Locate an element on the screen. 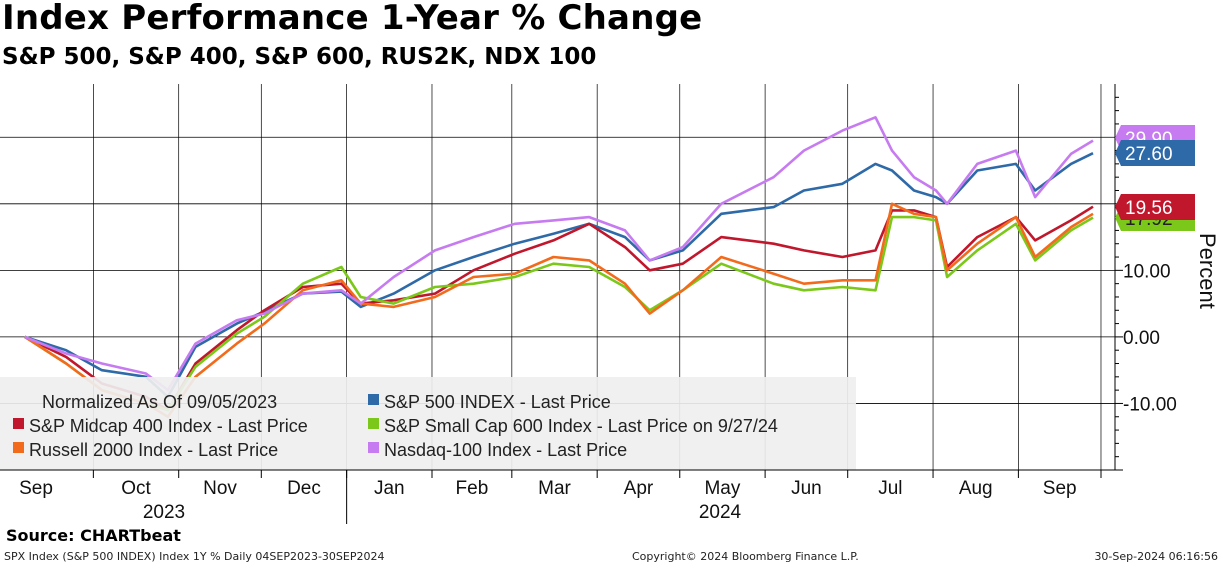 This screenshot has width=1224, height=566. footer-timestamp: 30-Sep-2024 06:16:56 is located at coordinates (1156, 556).